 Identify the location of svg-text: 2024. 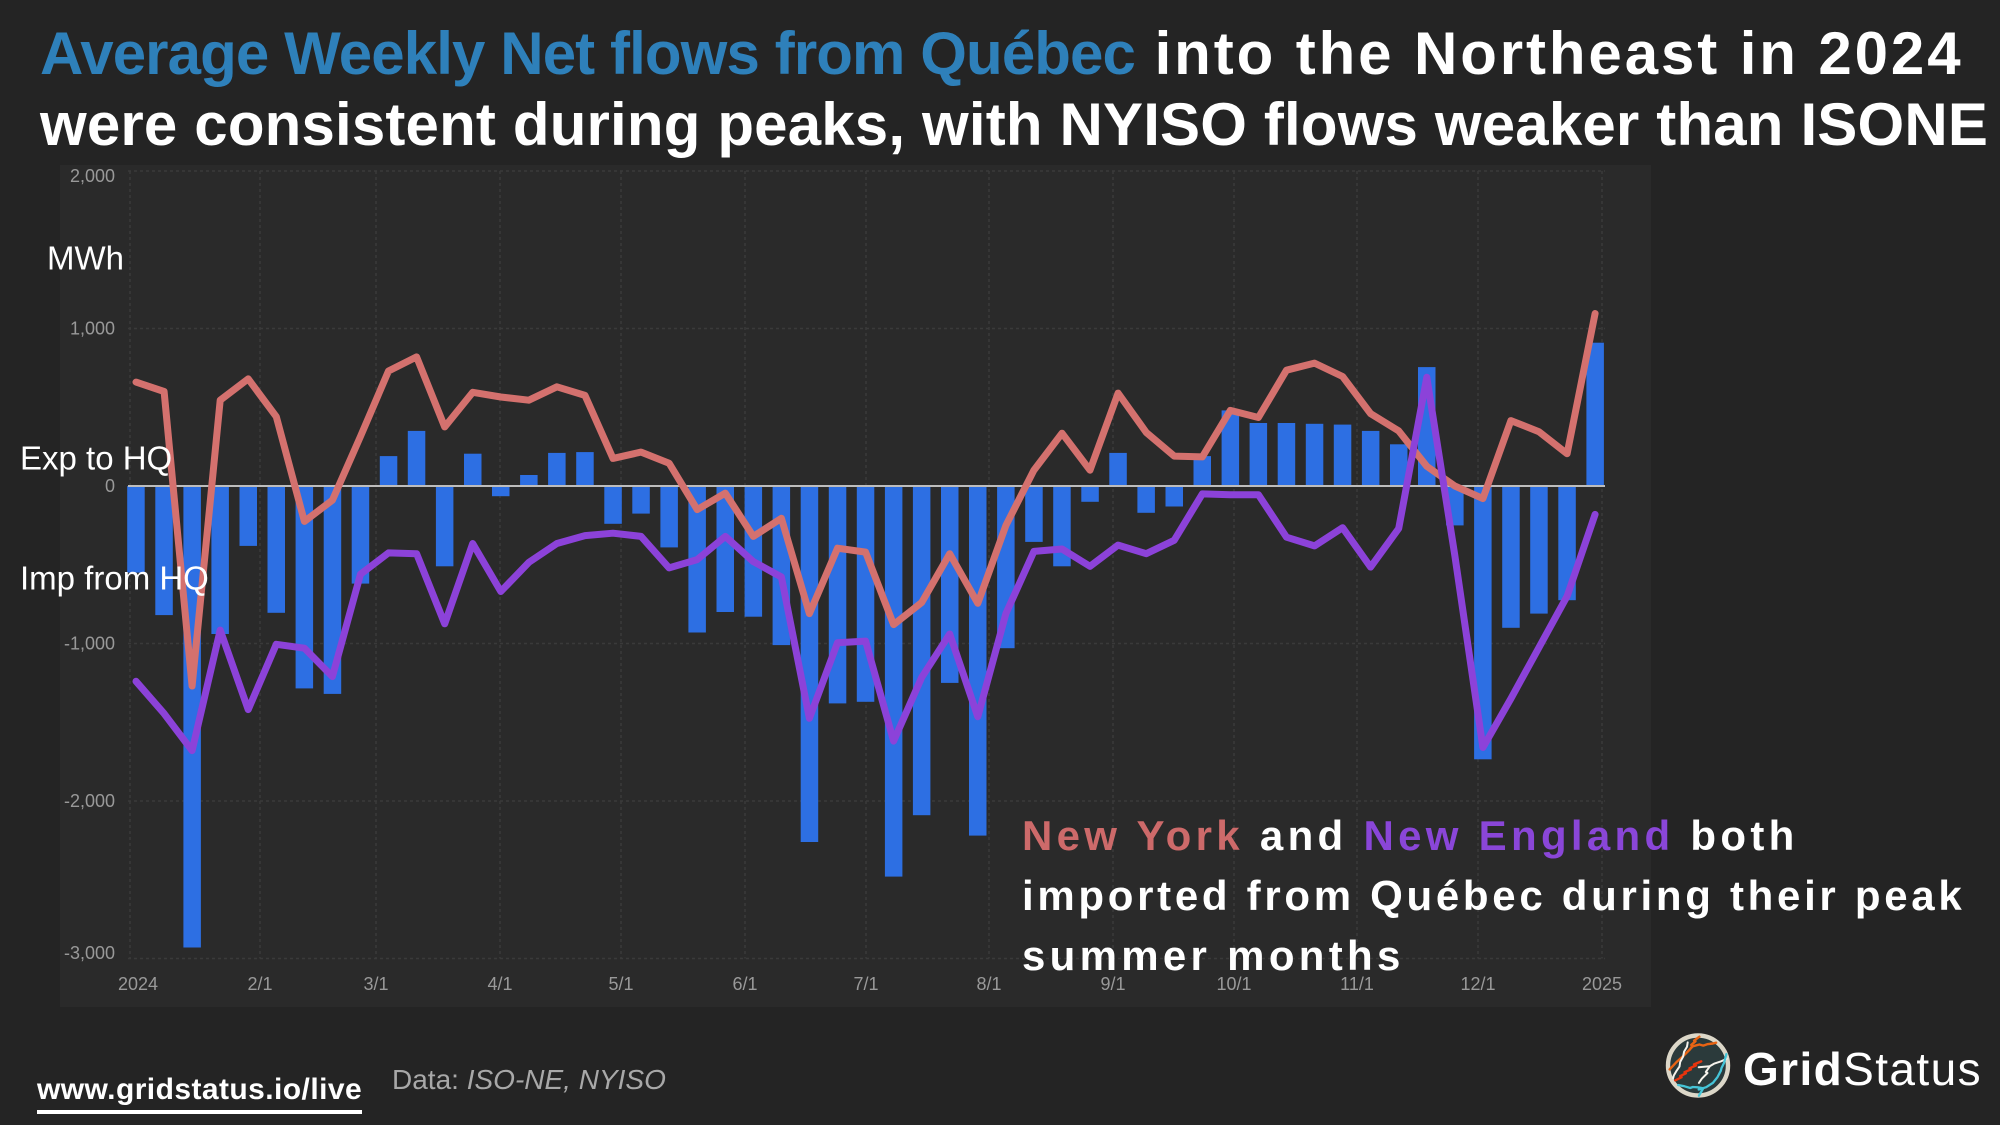
(138, 984).